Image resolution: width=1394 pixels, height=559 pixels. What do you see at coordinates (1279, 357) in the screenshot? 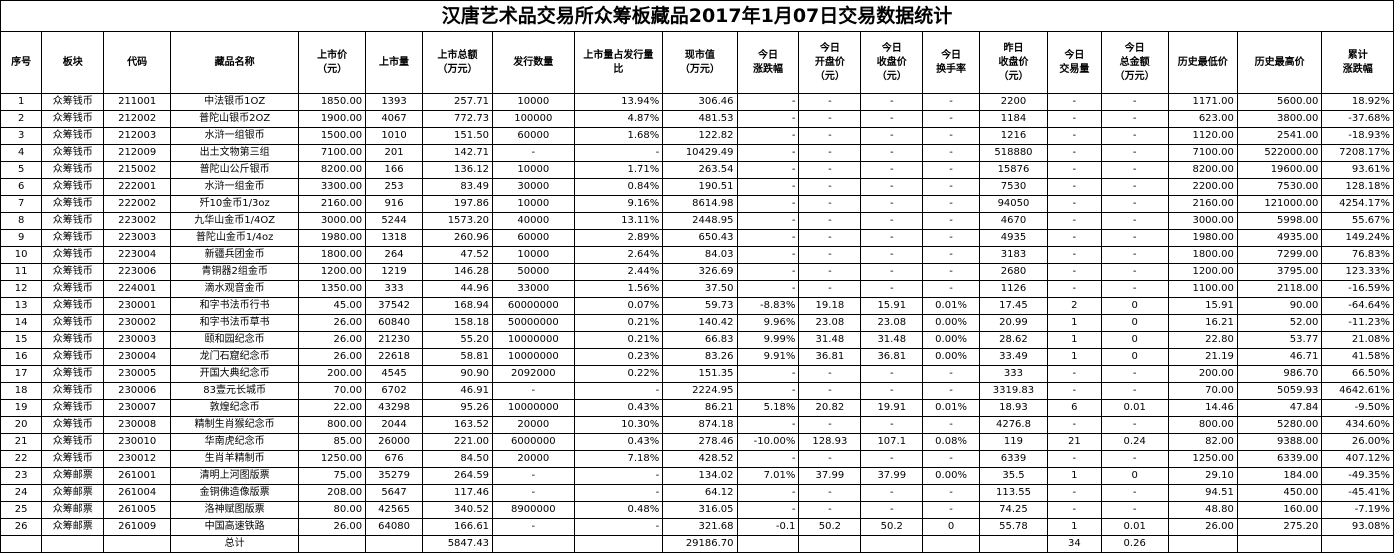
I see `table-cell: 46.71` at bounding box center [1279, 357].